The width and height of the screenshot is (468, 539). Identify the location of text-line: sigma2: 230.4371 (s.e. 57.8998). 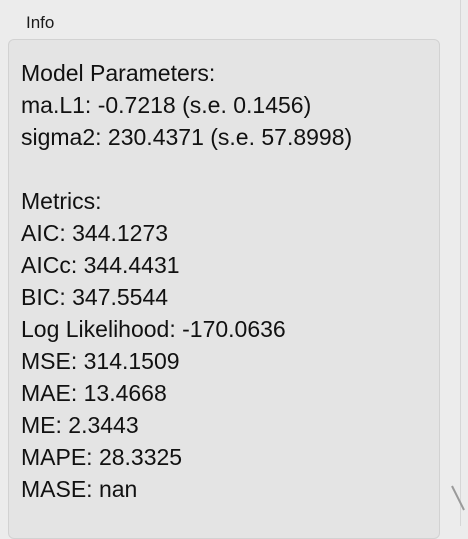
(187, 137).